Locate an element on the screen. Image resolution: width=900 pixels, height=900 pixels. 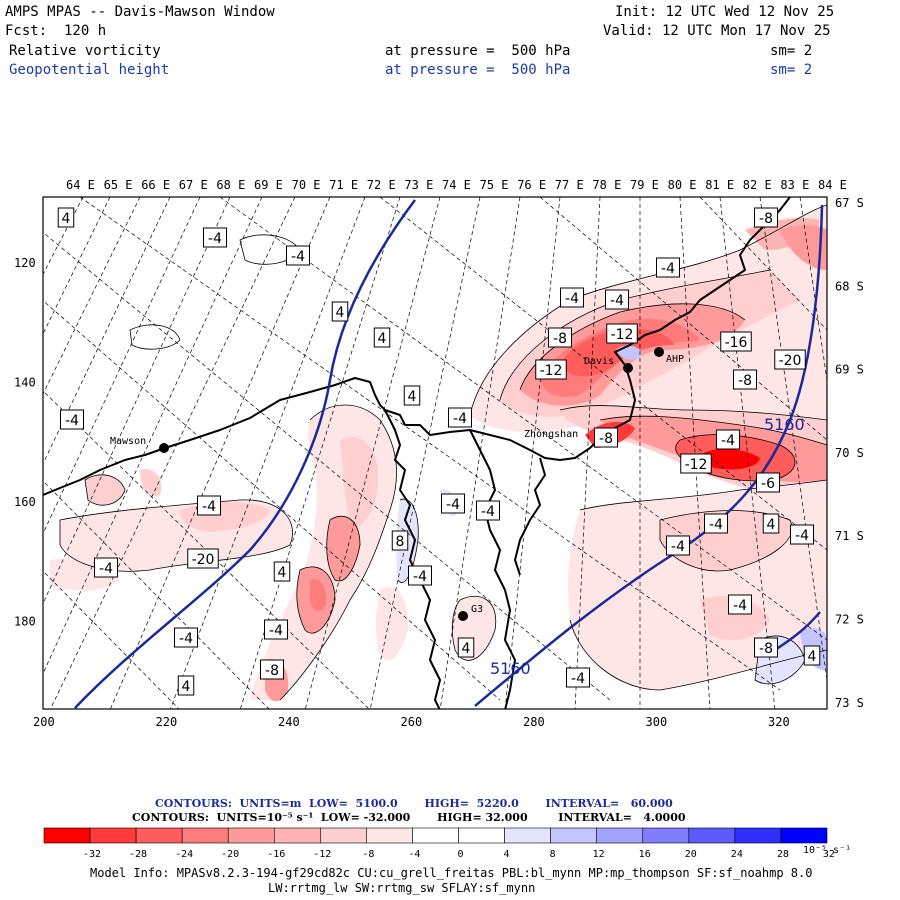
longitude-label: 67 E is located at coordinates (193, 185).